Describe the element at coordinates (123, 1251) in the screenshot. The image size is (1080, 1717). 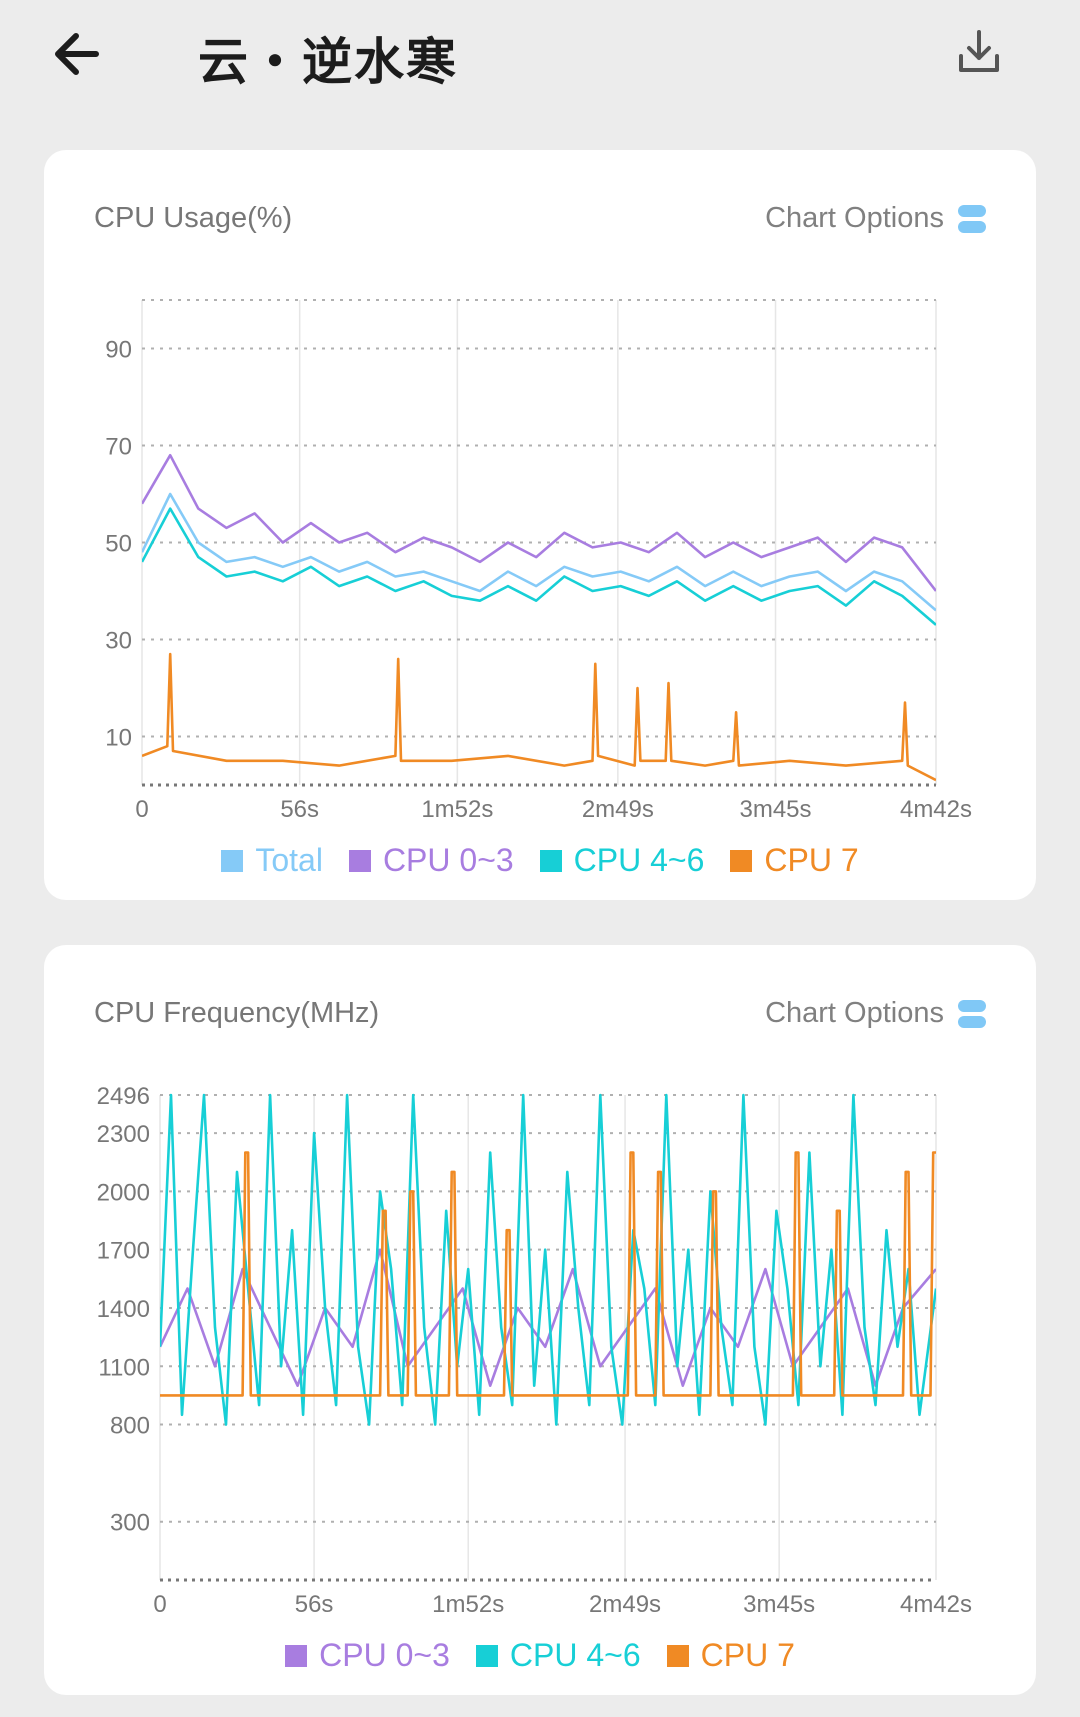
I see `y-tick-label: 1700` at that location.